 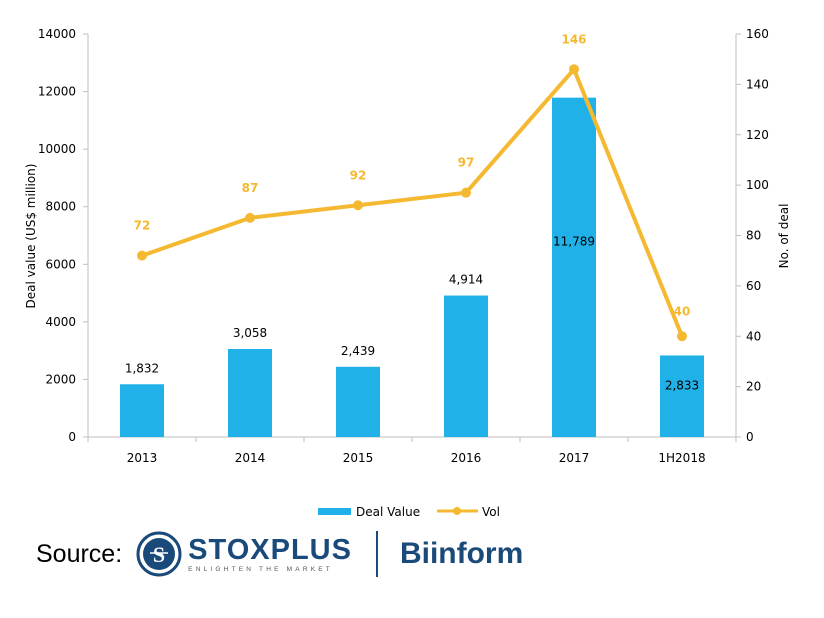 What do you see at coordinates (461, 553) in the screenshot?
I see `biinform-logo: Biinform` at bounding box center [461, 553].